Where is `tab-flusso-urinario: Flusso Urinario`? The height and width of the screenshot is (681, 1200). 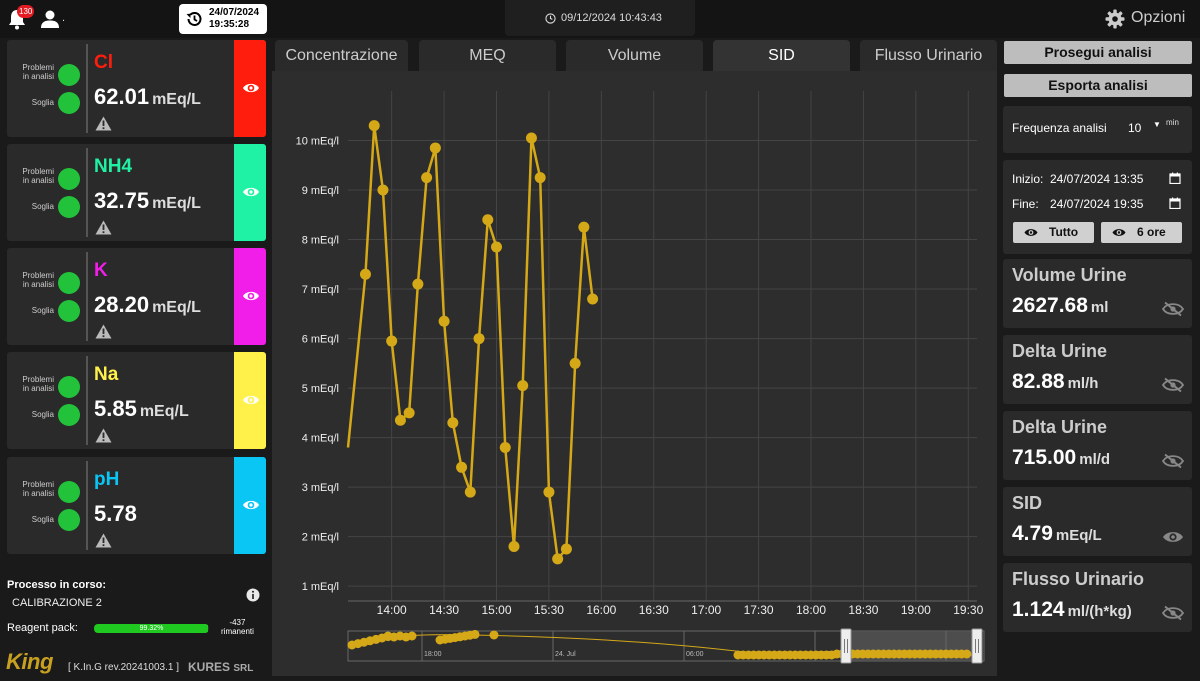 tab-flusso-urinario: Flusso Urinario is located at coordinates (928, 55).